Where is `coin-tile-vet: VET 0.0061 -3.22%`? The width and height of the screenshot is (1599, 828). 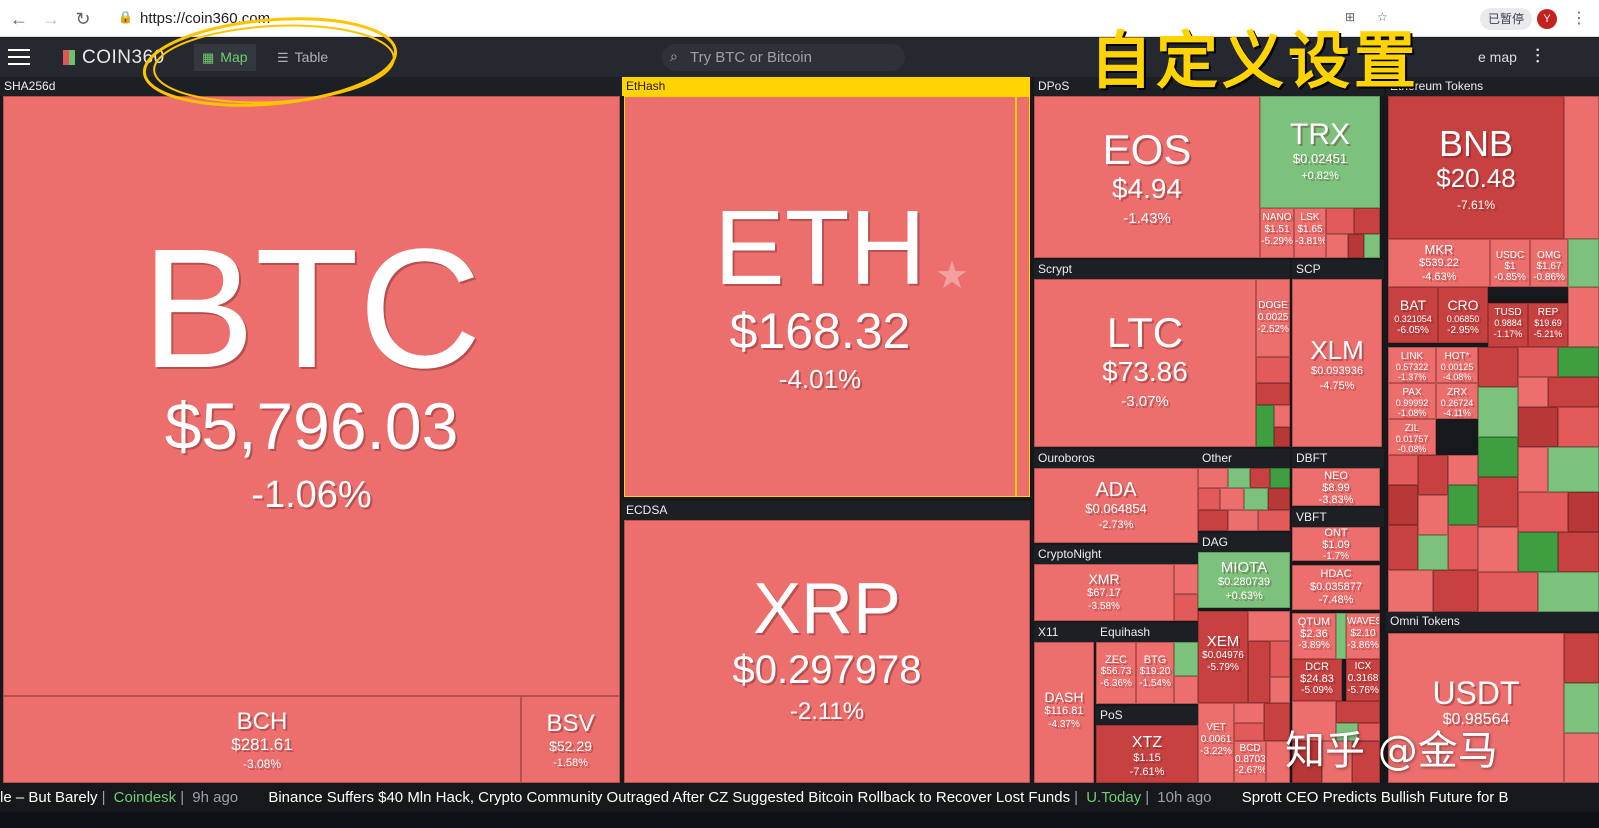
coin-tile-vet: VET 0.0061 -3.22% is located at coordinates (1216, 743).